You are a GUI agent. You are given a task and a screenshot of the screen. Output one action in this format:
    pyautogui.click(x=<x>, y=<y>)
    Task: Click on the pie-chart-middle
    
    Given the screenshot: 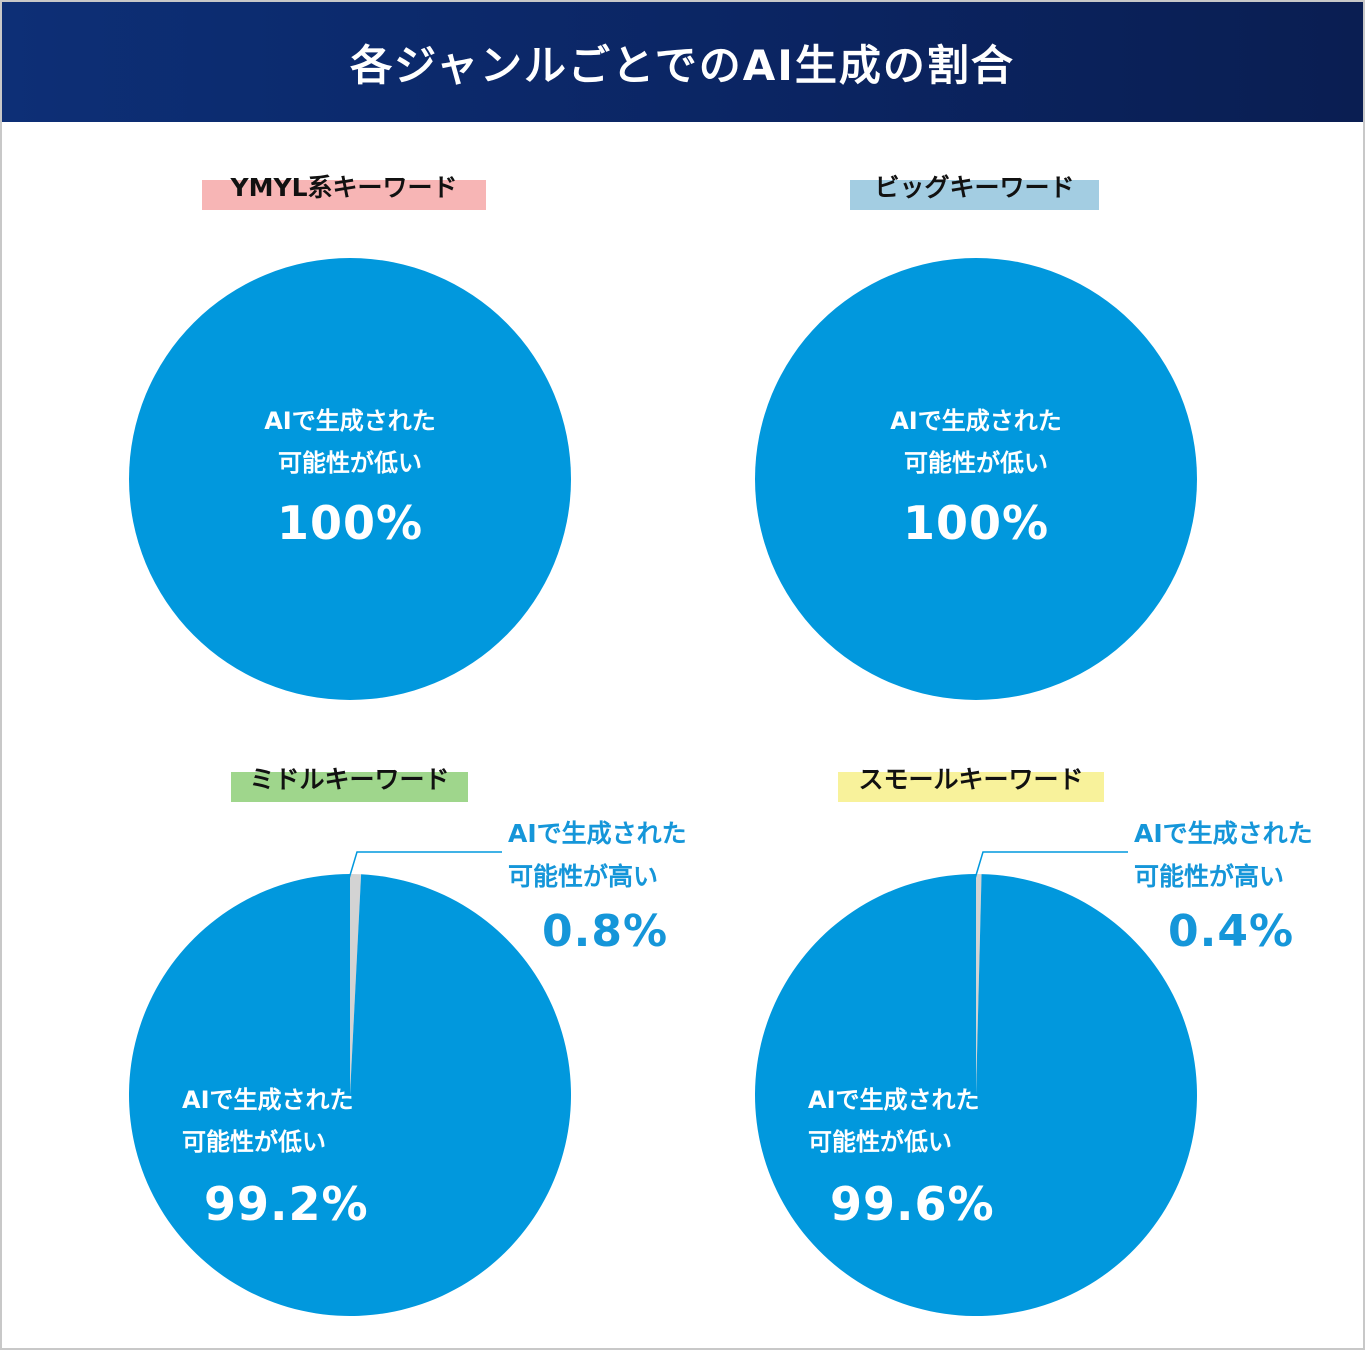 What is the action you would take?
    pyautogui.click(x=350, y=1095)
    